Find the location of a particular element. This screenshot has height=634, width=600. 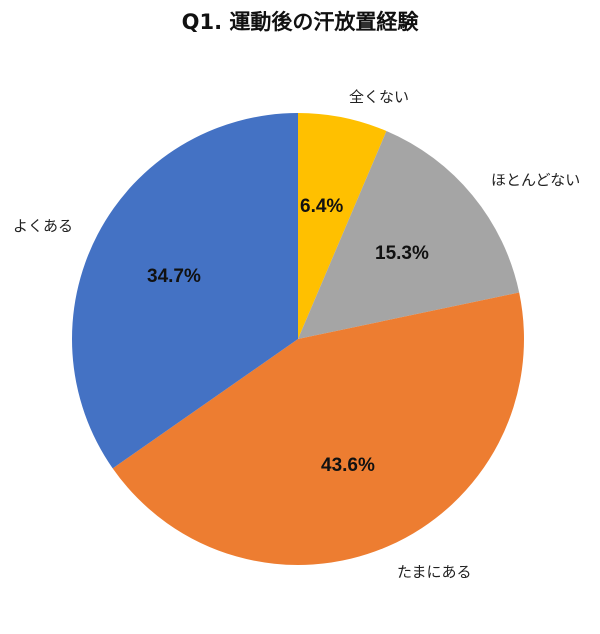

value-often: 34.7% is located at coordinates (174, 276).